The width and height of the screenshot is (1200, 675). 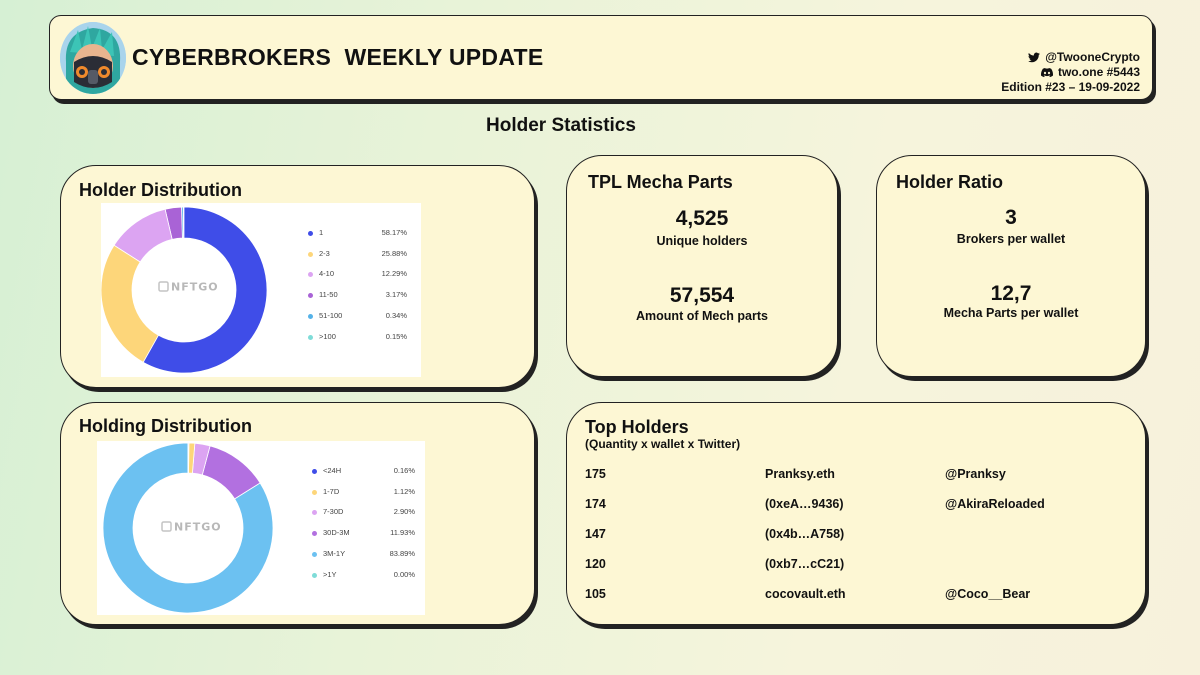 I want to click on discord-icon, so click(x=1046, y=73).